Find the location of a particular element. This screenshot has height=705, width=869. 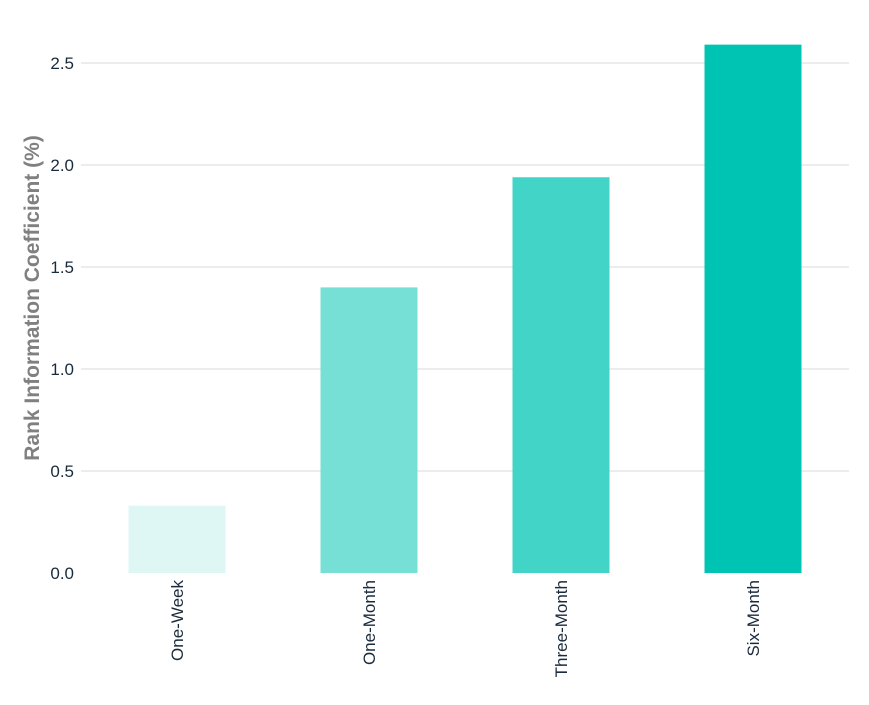

y-axis-label: Rank Information Coefficient (%) is located at coordinates (32, 298).